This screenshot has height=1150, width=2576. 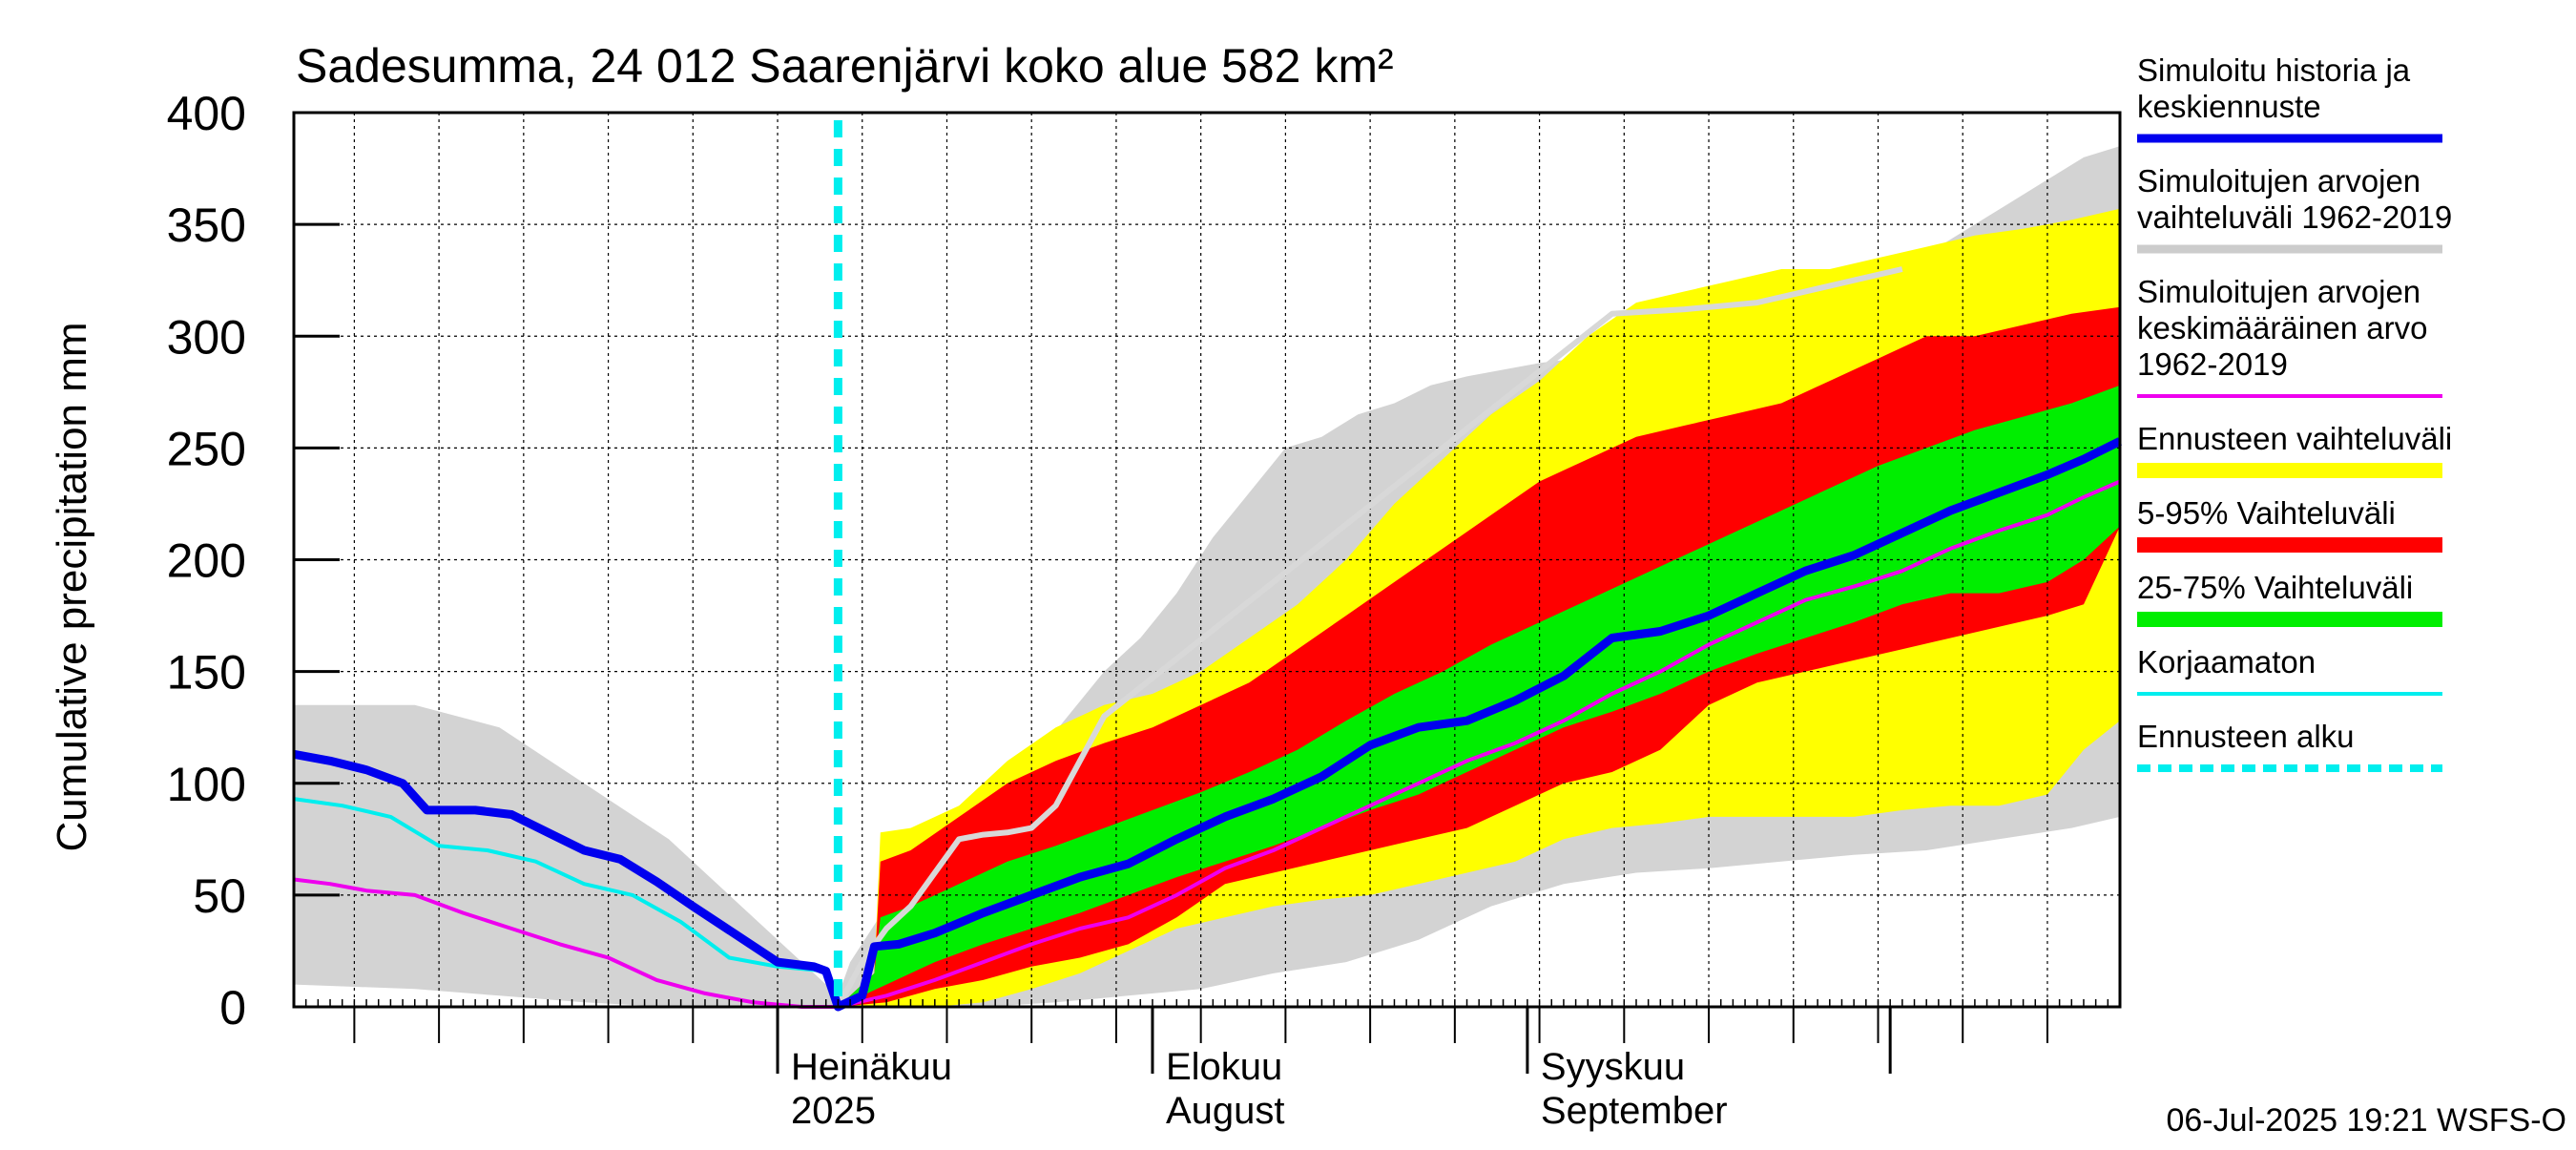 I want to click on y-axis-label: Cumulative precipitation mm, so click(x=72, y=586).